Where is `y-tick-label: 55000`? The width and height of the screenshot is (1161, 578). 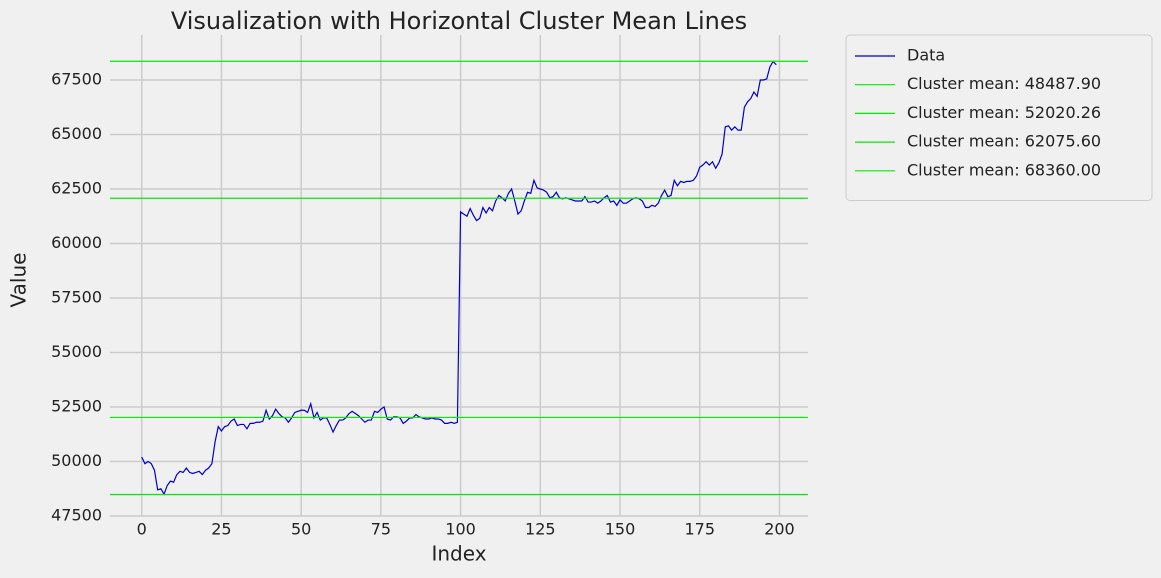 y-tick-label: 55000 is located at coordinates (76, 351).